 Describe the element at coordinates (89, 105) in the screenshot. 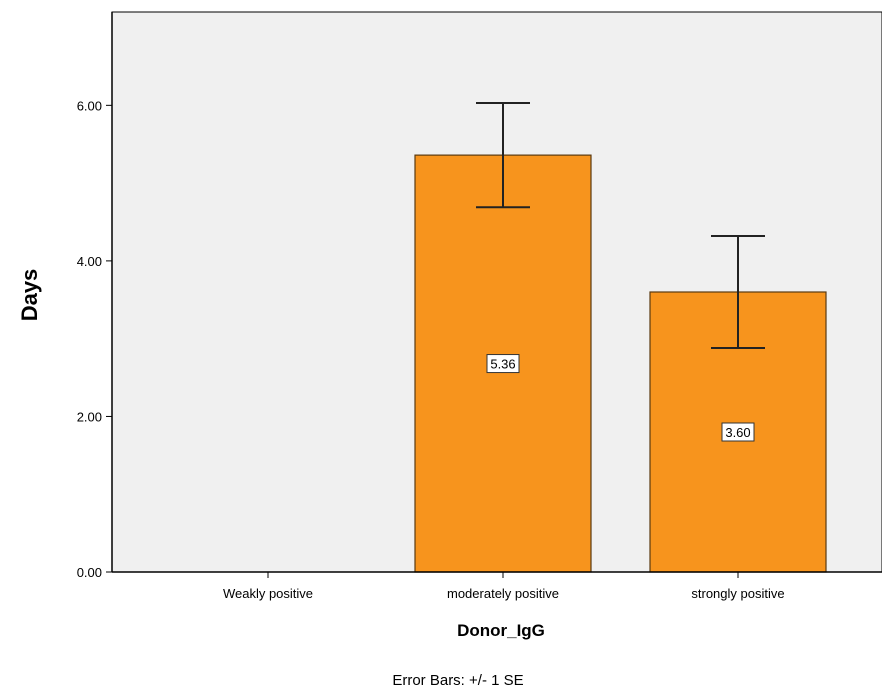

I see `y-tick-label: 6.00` at that location.